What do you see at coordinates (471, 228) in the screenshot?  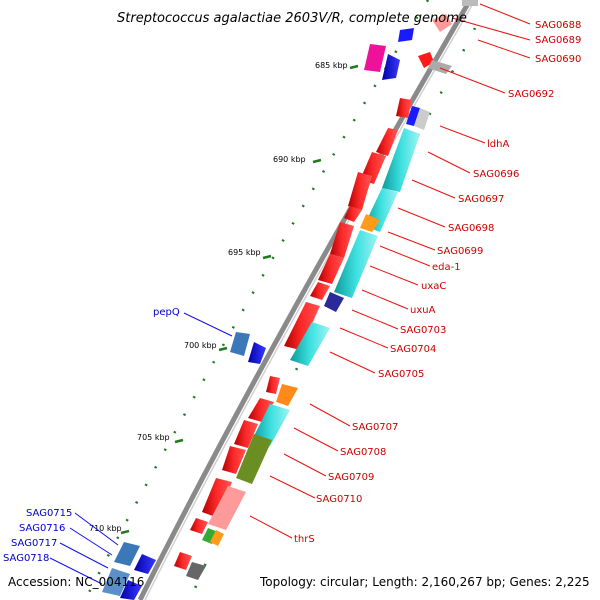 I see `label-sag0698: SAG0698` at bounding box center [471, 228].